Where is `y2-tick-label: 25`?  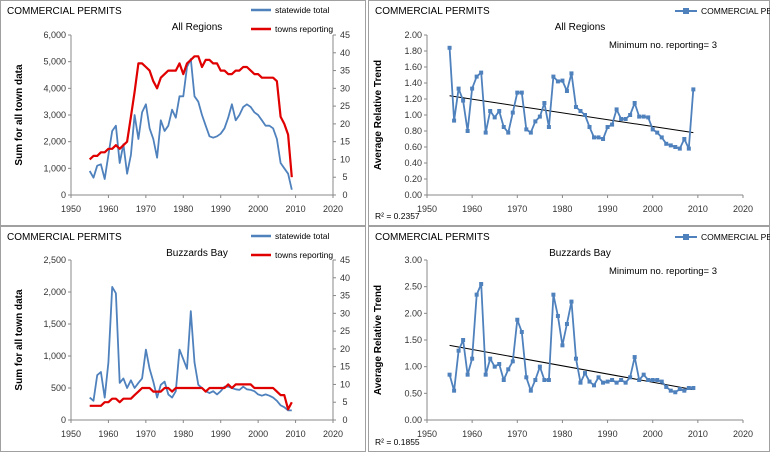
y2-tick-label: 25 is located at coordinates (345, 106).